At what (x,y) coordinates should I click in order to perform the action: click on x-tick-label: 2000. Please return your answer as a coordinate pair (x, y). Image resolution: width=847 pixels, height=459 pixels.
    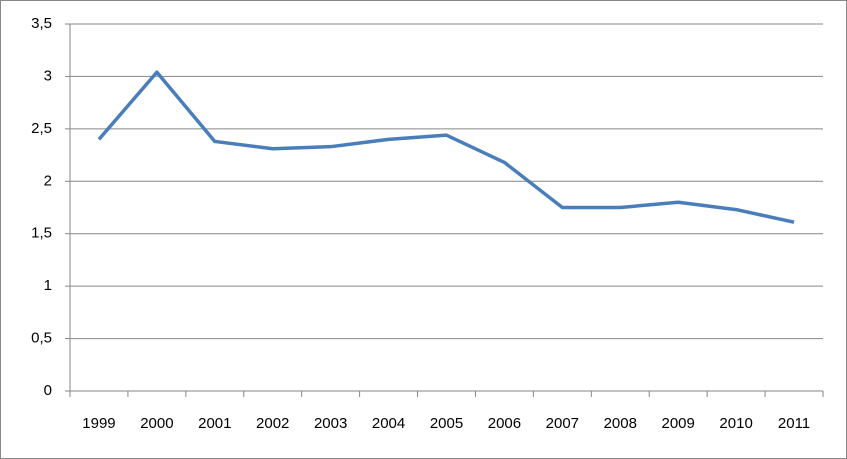
    Looking at the image, I should click on (156, 423).